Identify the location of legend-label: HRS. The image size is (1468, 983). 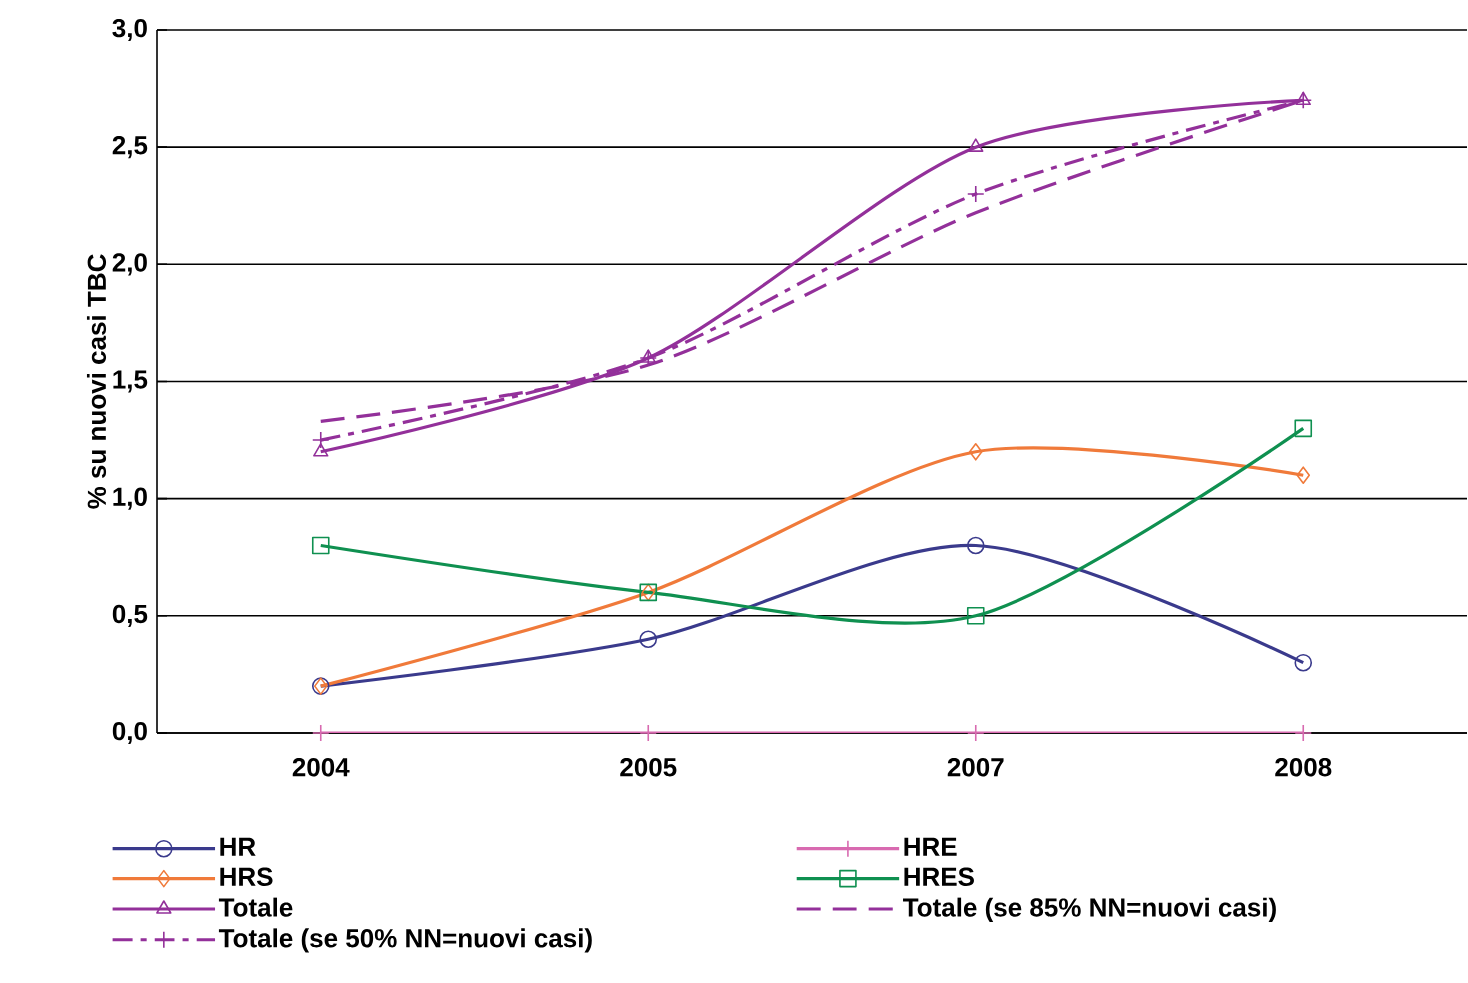
(246, 876).